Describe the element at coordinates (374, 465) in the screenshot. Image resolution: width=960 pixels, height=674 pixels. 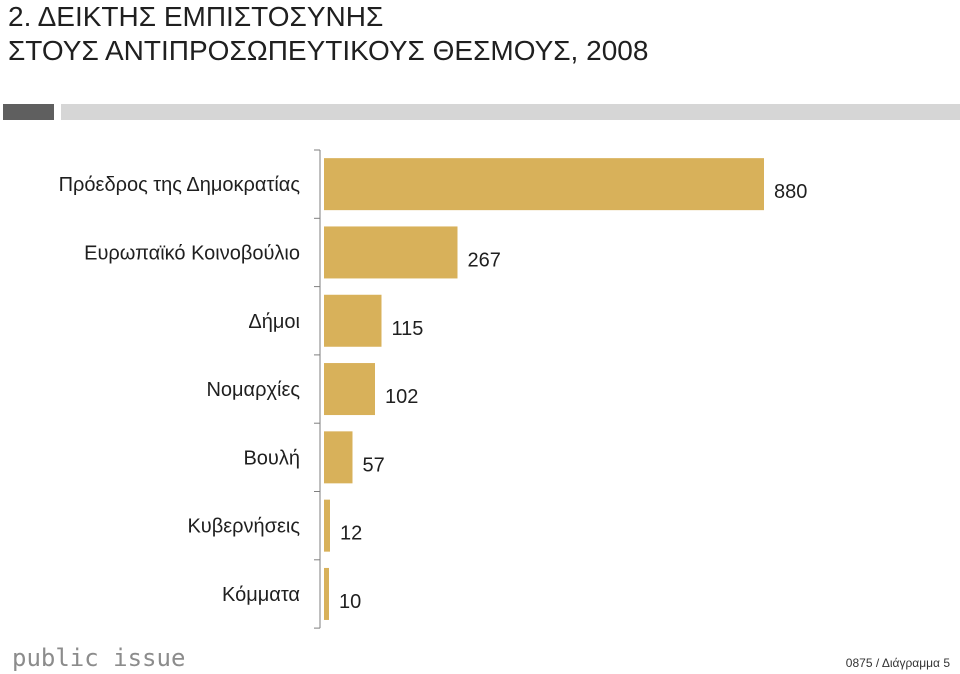
I see `value-label: 57` at that location.